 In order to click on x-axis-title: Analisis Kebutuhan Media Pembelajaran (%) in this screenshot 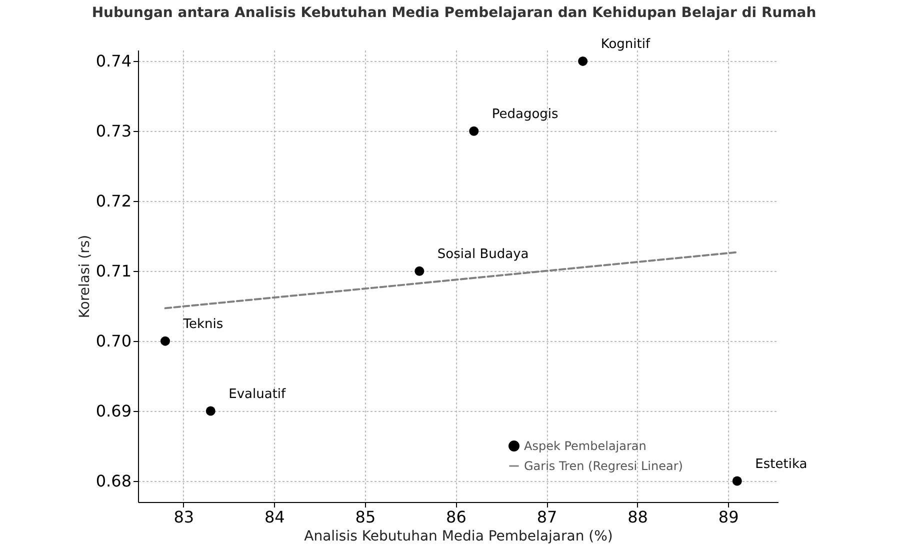, I will do `click(458, 536)`.